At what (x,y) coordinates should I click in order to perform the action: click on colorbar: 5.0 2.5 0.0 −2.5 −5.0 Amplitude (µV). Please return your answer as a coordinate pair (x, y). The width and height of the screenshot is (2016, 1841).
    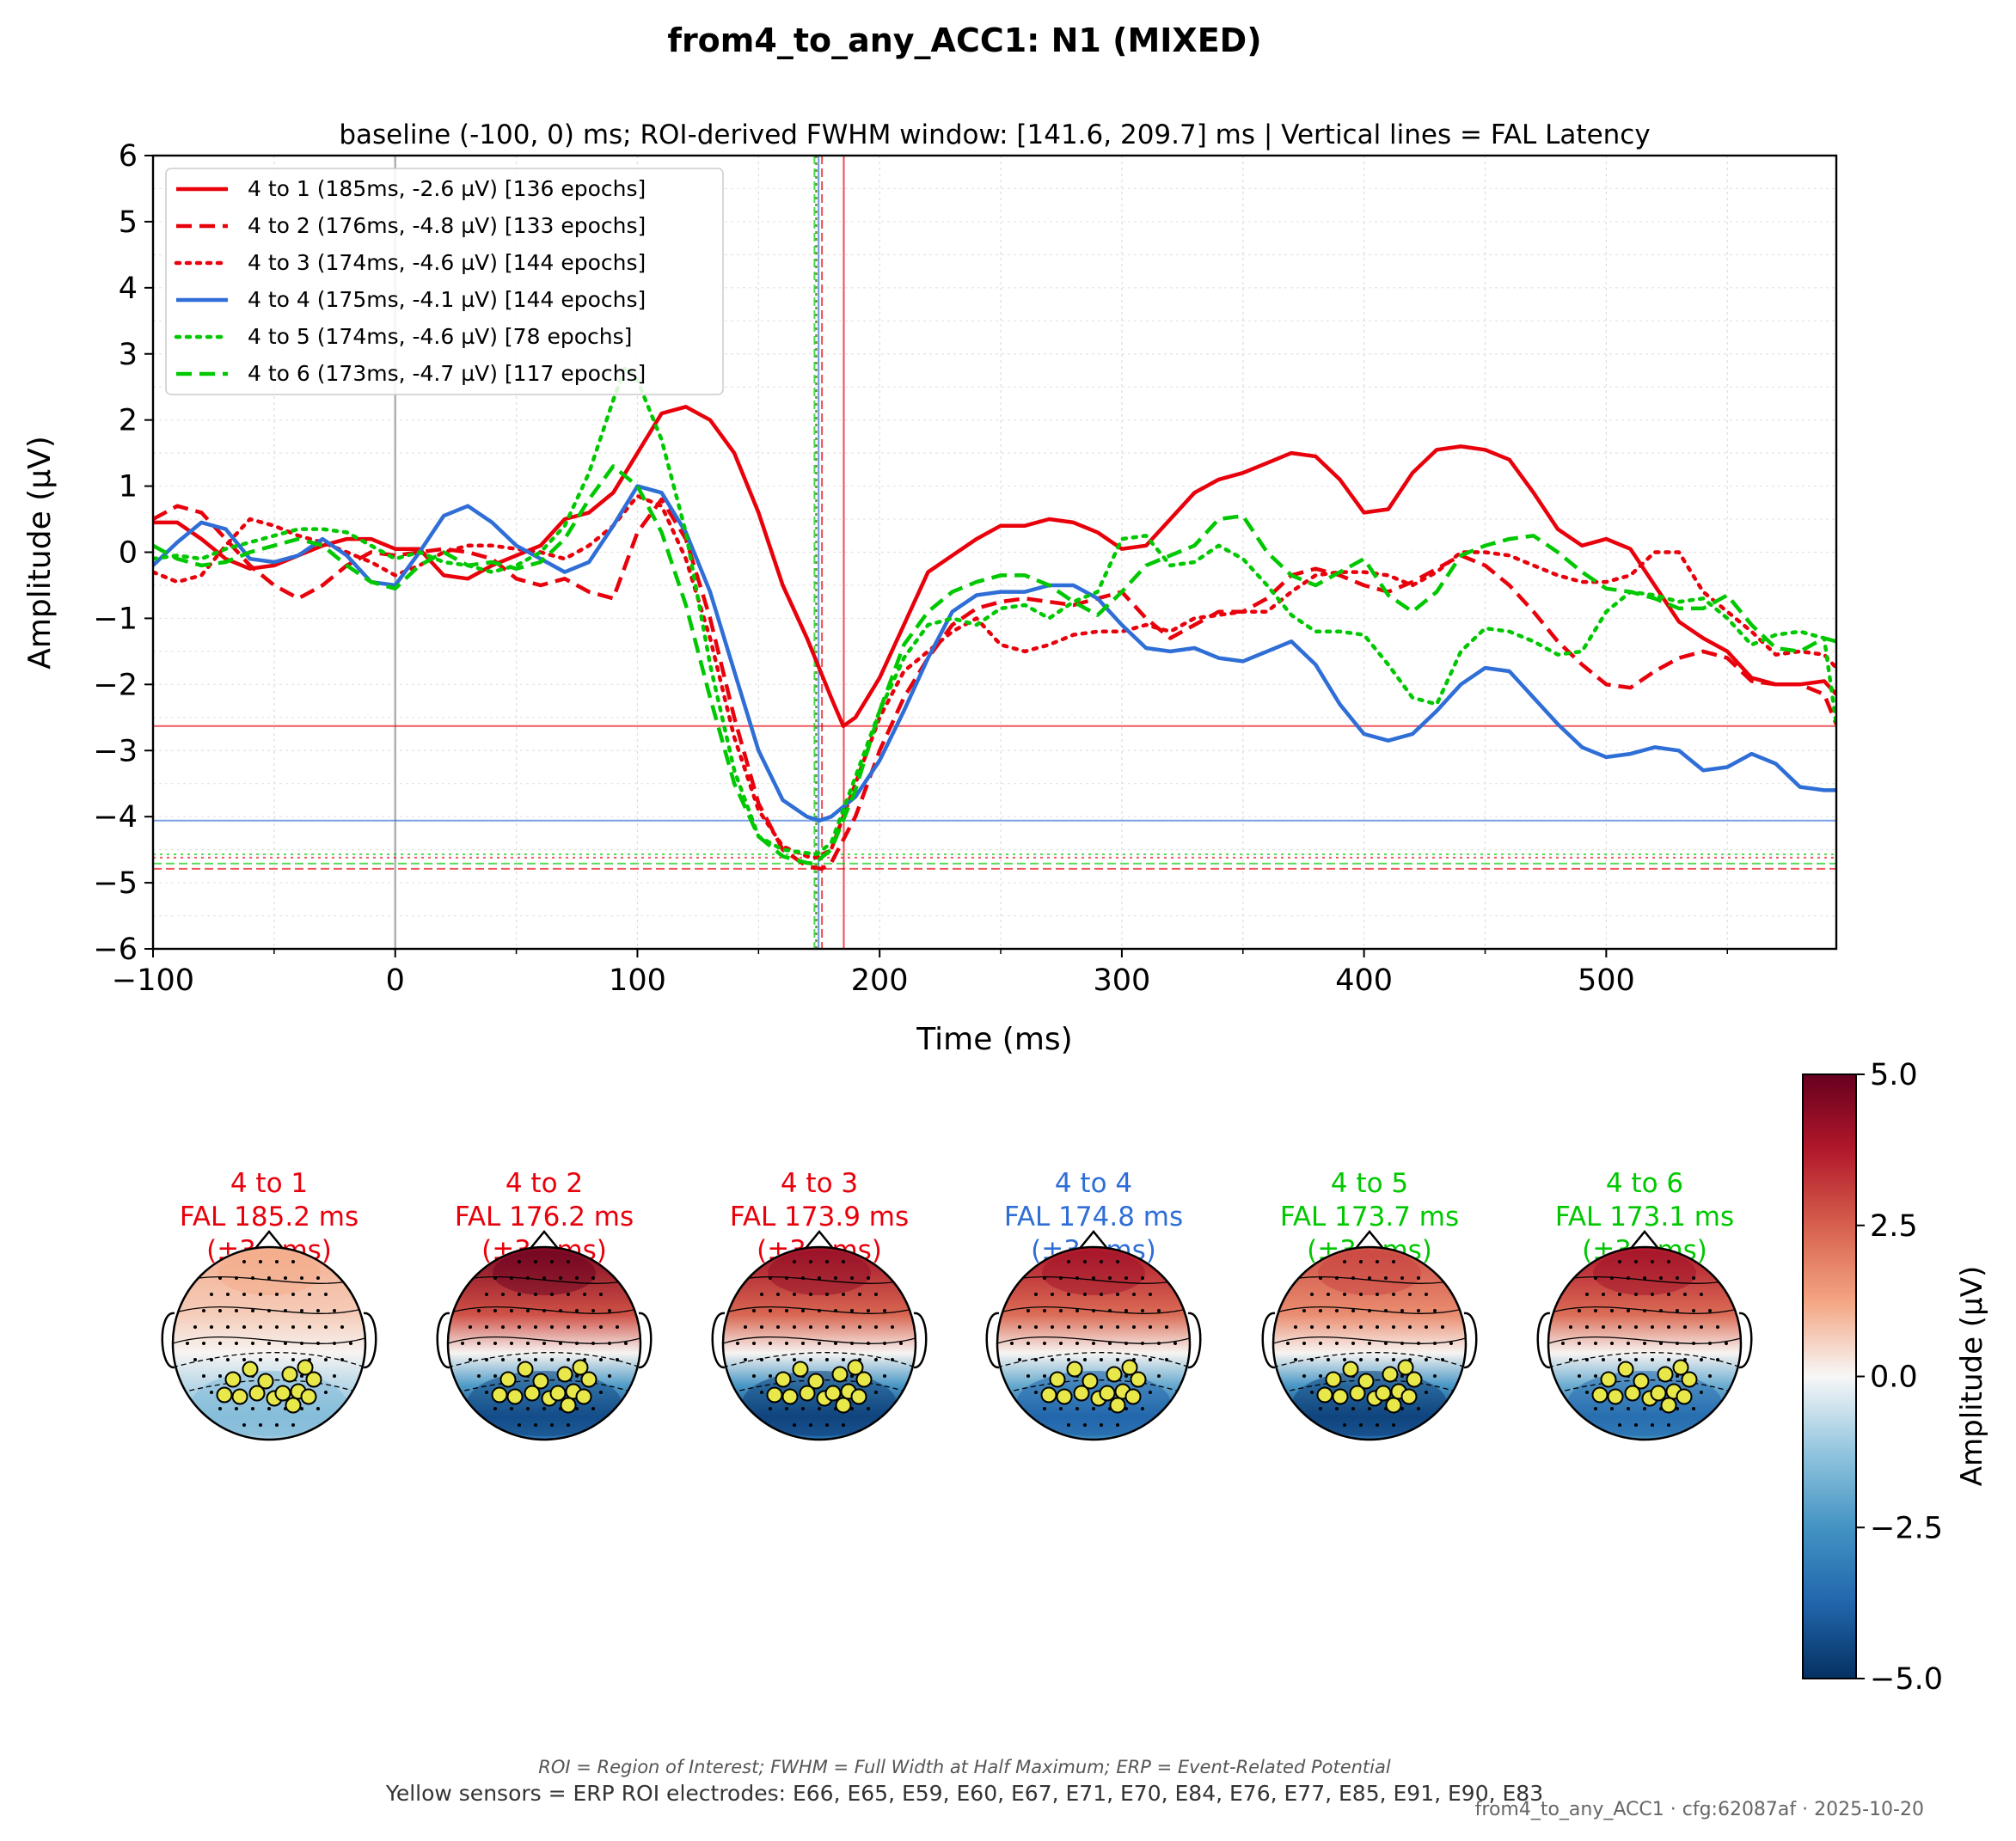
    Looking at the image, I should click on (1895, 1378).